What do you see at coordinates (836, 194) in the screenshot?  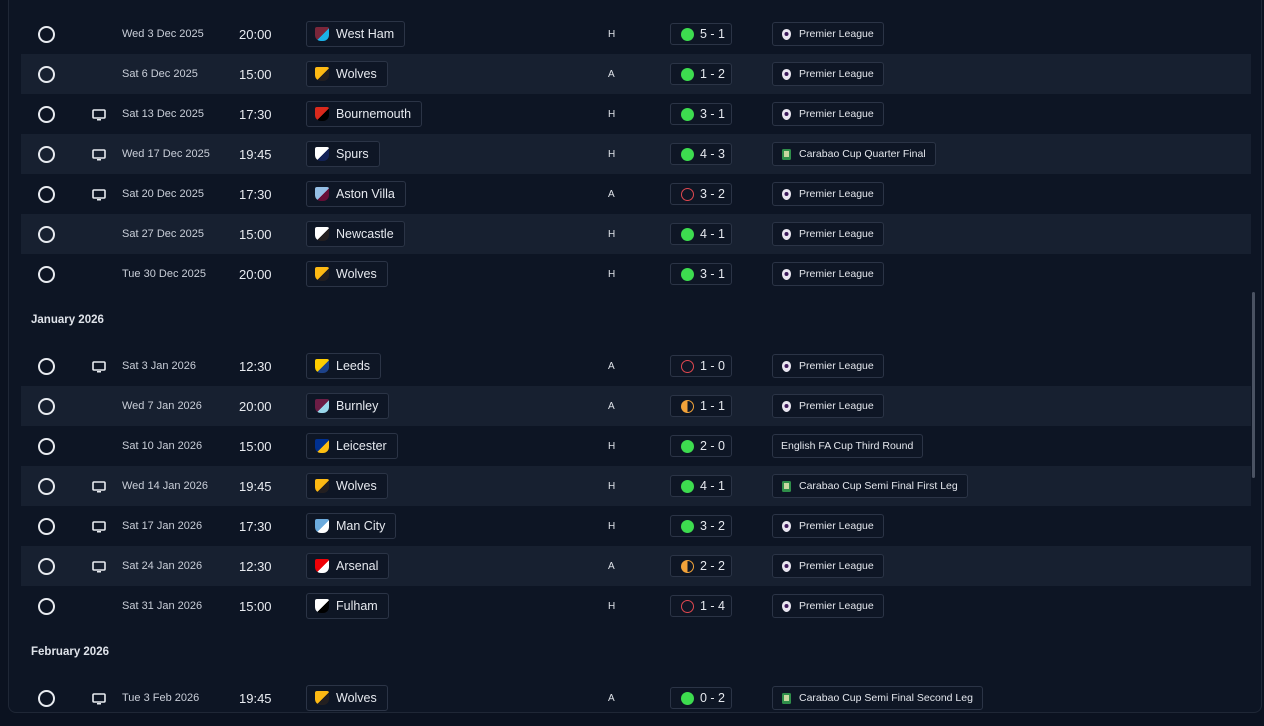 I see `competition-name: Premier League` at bounding box center [836, 194].